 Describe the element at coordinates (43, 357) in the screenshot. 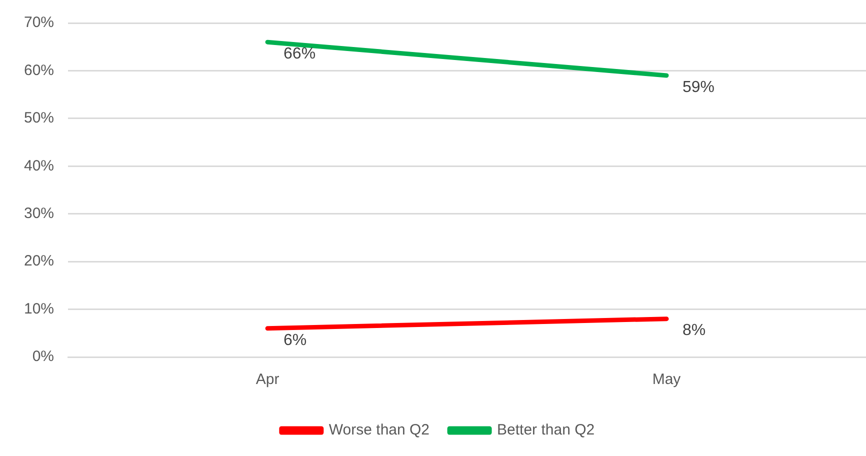

I see `y-tick-label: 0%` at that location.